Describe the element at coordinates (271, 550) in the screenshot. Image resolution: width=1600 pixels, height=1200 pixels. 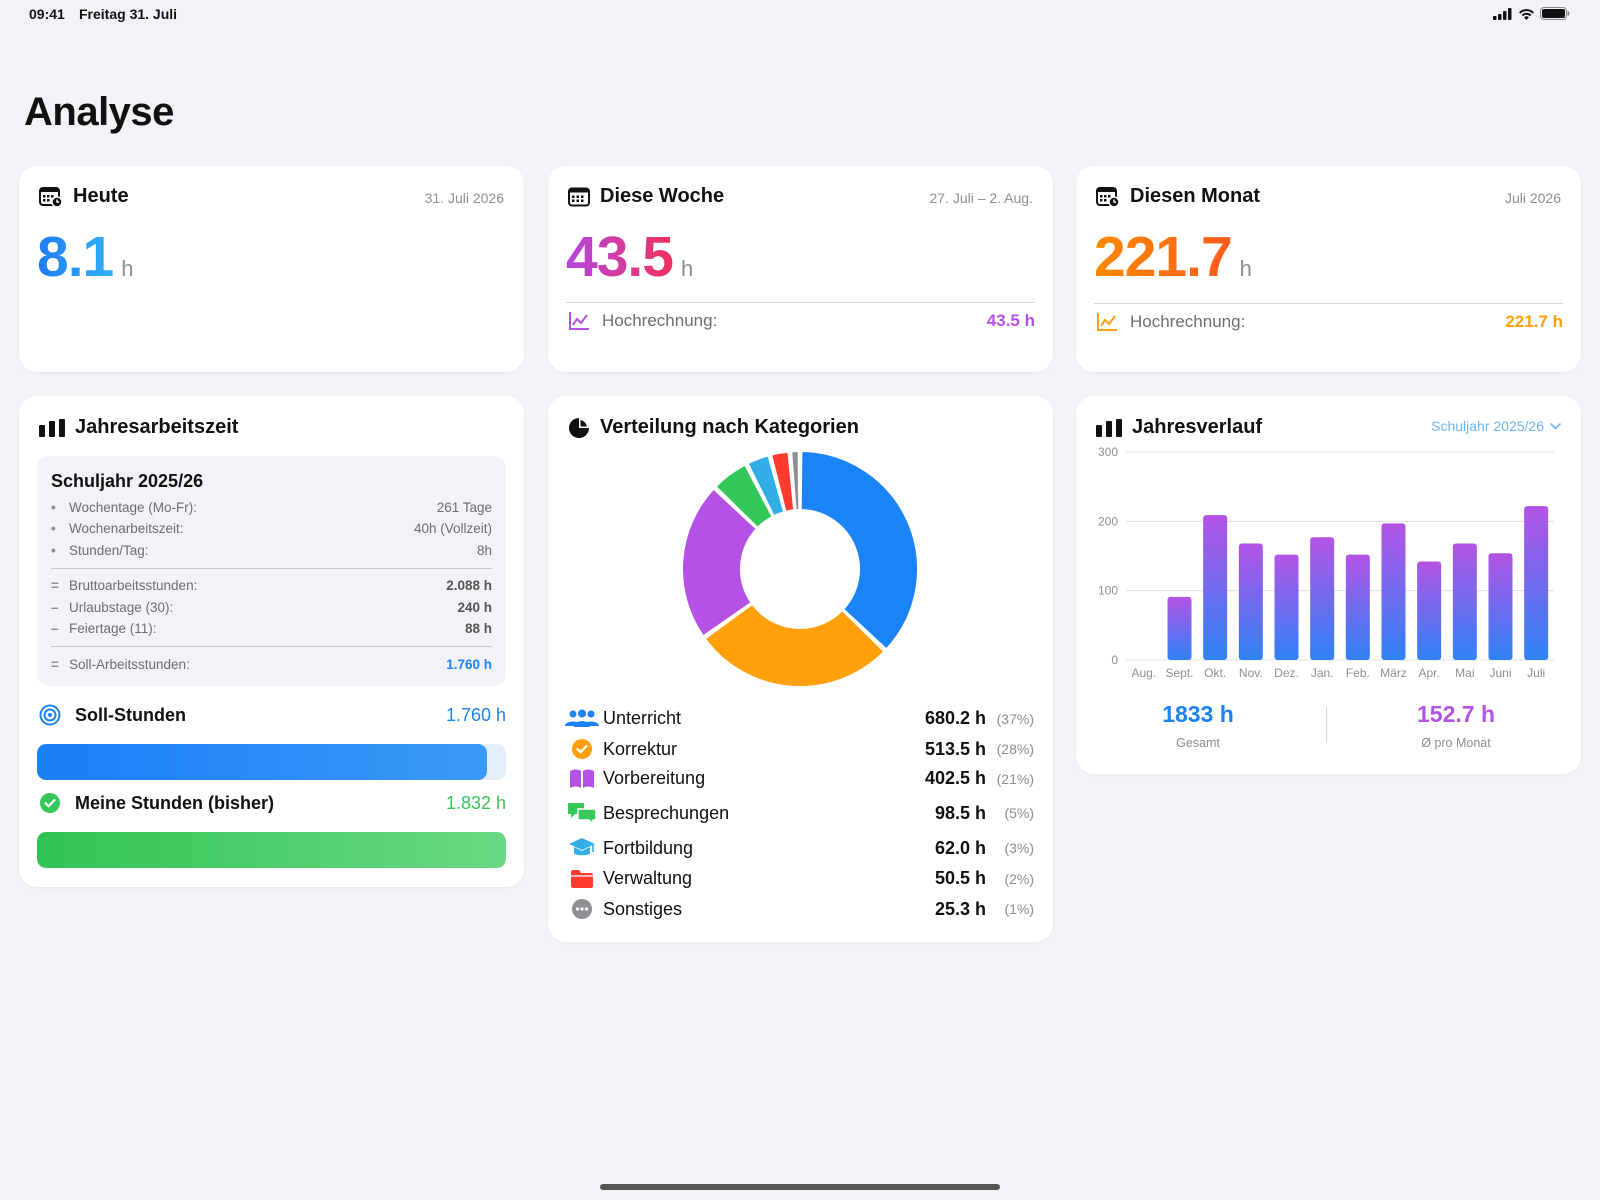
I see `calc-row-hours-per-day: • Stunden/Tag: 8h` at that location.